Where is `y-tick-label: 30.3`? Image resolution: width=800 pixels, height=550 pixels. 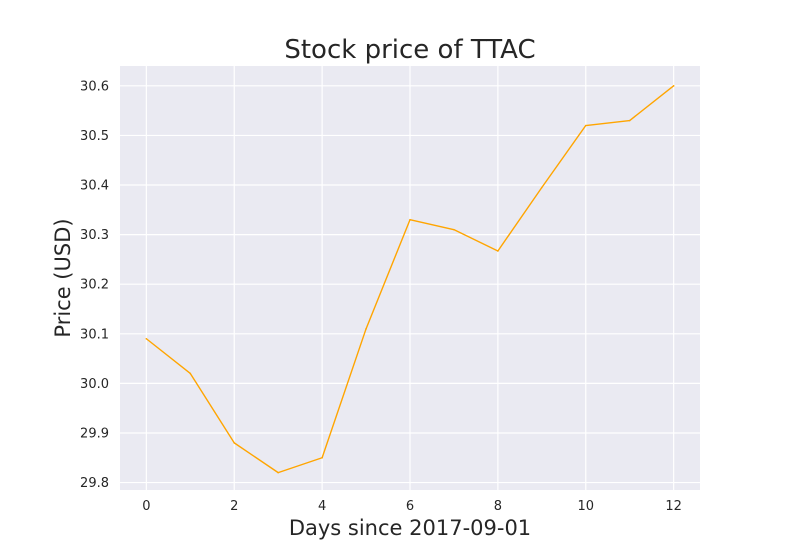 y-tick-label: 30.3 is located at coordinates (94, 235).